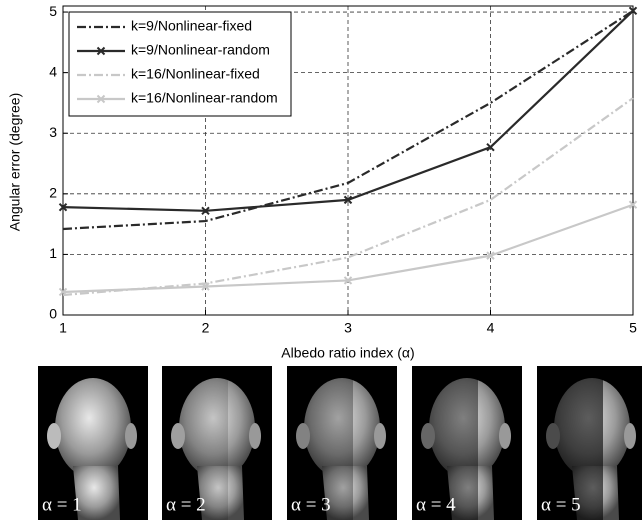  What do you see at coordinates (53, 11) in the screenshot?
I see `y-tick-label: 5` at bounding box center [53, 11].